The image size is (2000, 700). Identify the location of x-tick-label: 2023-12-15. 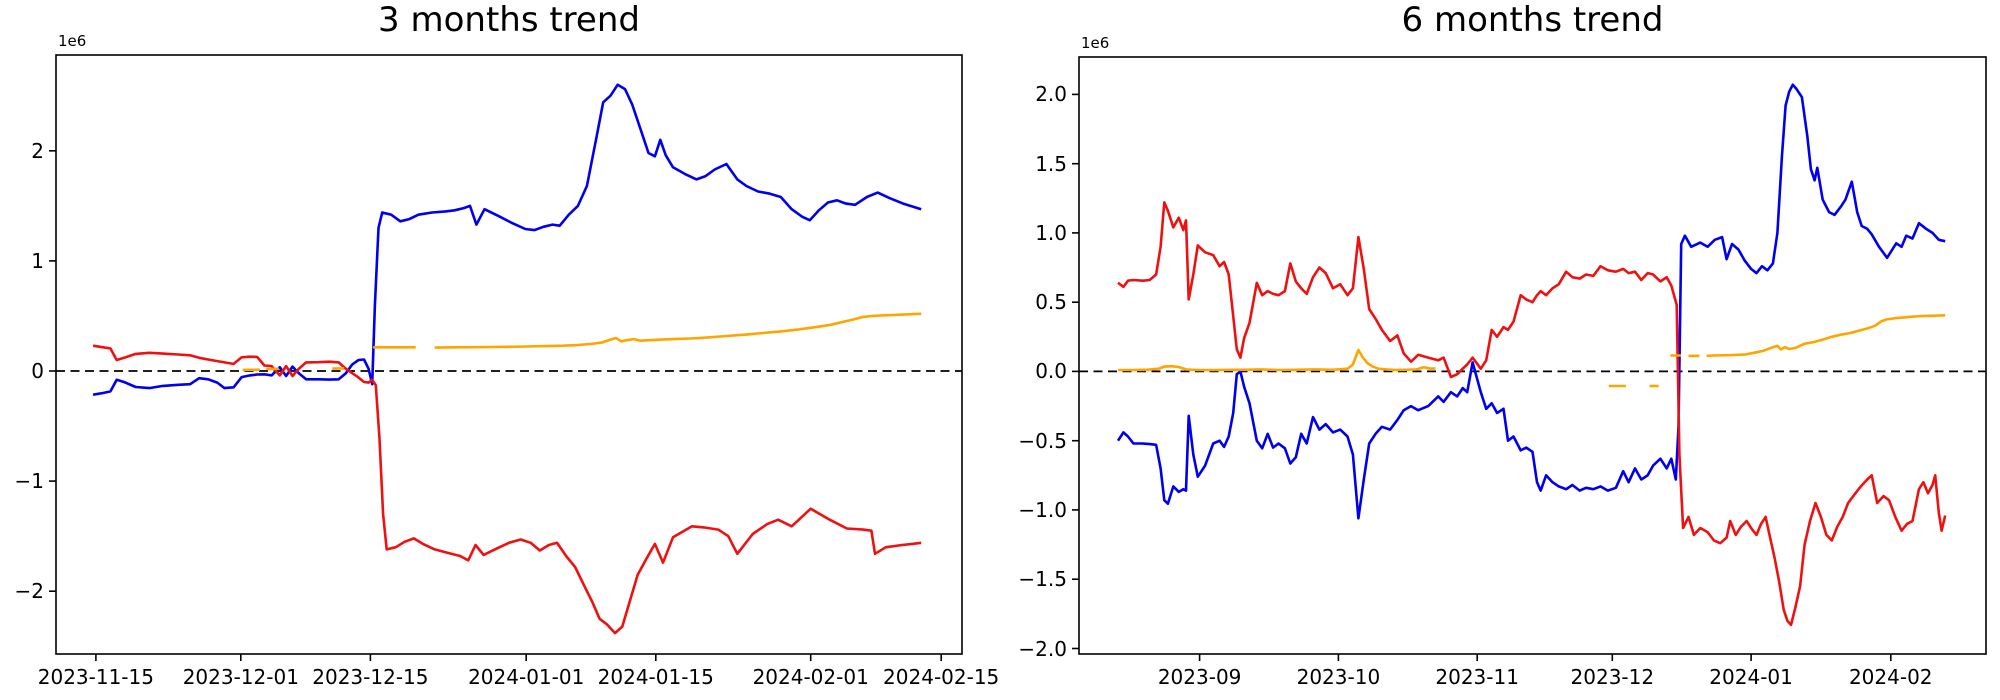
(370, 677).